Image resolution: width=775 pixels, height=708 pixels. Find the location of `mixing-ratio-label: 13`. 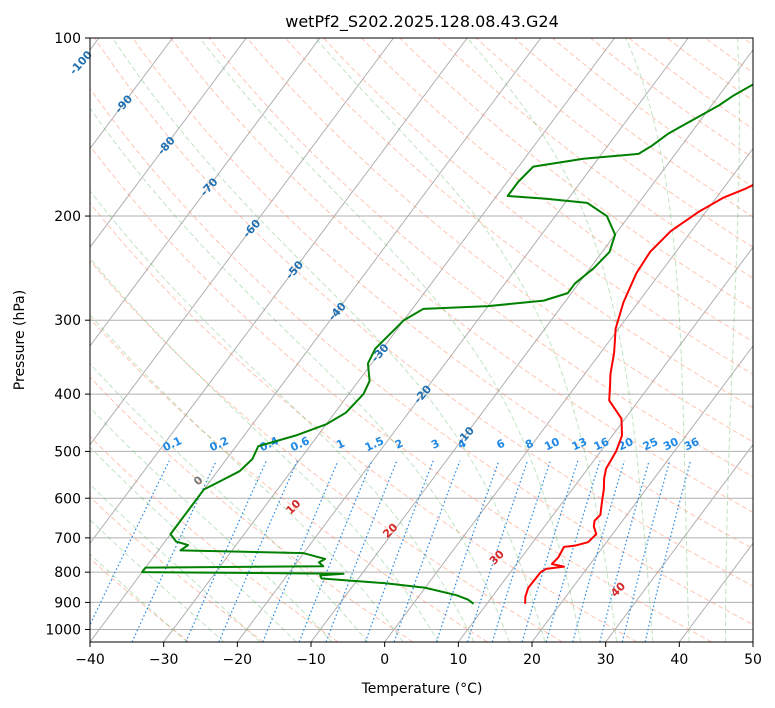

mixing-ratio-label: 13 is located at coordinates (579, 444).